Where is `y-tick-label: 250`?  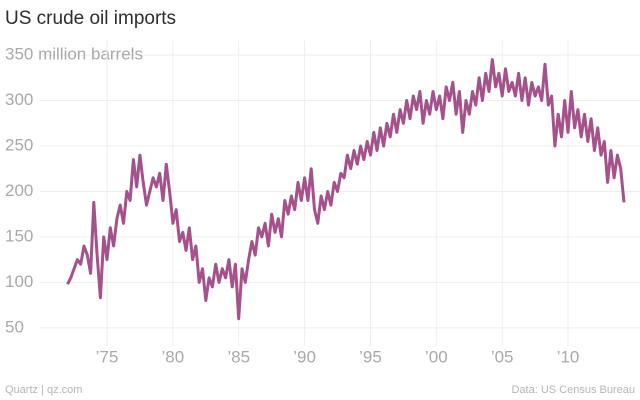
y-tick-label: 250 is located at coordinates (19, 144).